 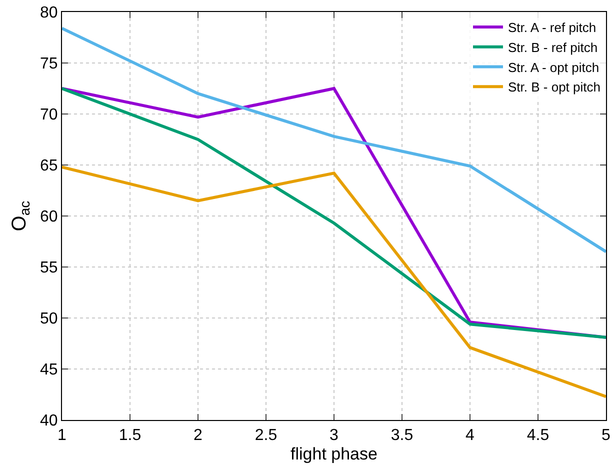 I want to click on x-tick-label: 3.5, so click(x=402, y=435).